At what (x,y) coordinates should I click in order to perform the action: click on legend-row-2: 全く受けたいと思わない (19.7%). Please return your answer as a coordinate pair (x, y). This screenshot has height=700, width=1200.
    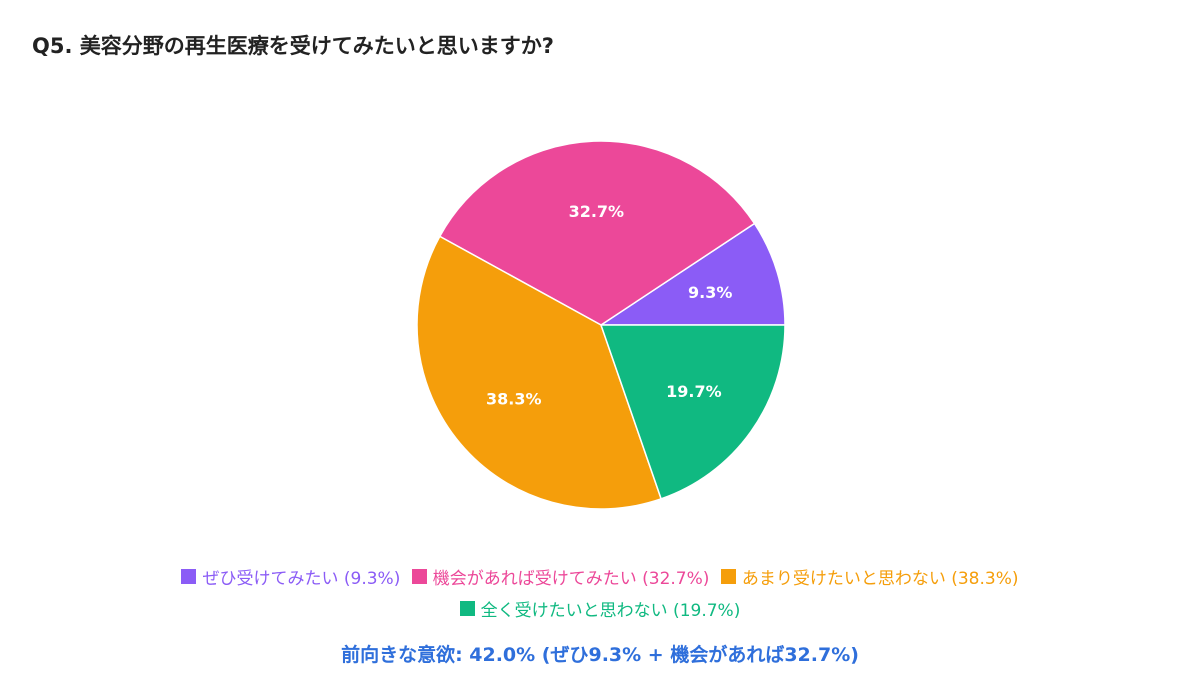
    Looking at the image, I should click on (600, 608).